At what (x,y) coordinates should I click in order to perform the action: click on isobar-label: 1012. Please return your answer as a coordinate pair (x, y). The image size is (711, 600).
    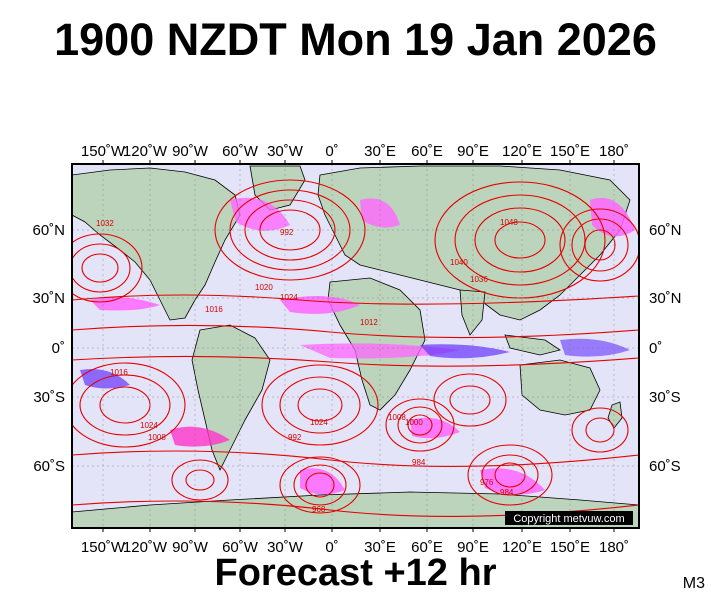
    Looking at the image, I should click on (369, 322).